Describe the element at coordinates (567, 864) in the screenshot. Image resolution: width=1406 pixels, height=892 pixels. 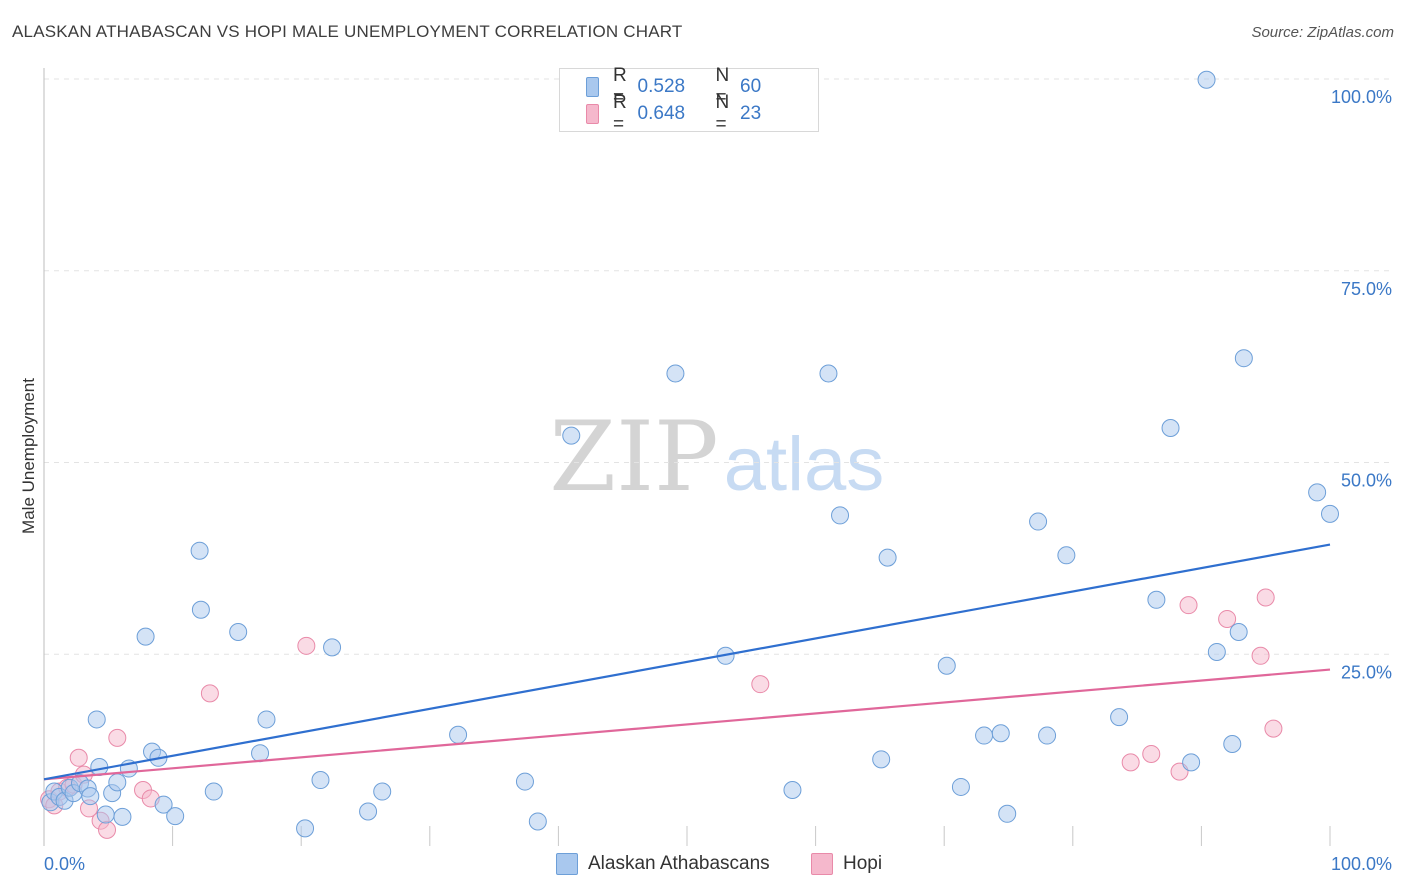
I see `bottom-legend-swatch-blue` at that location.